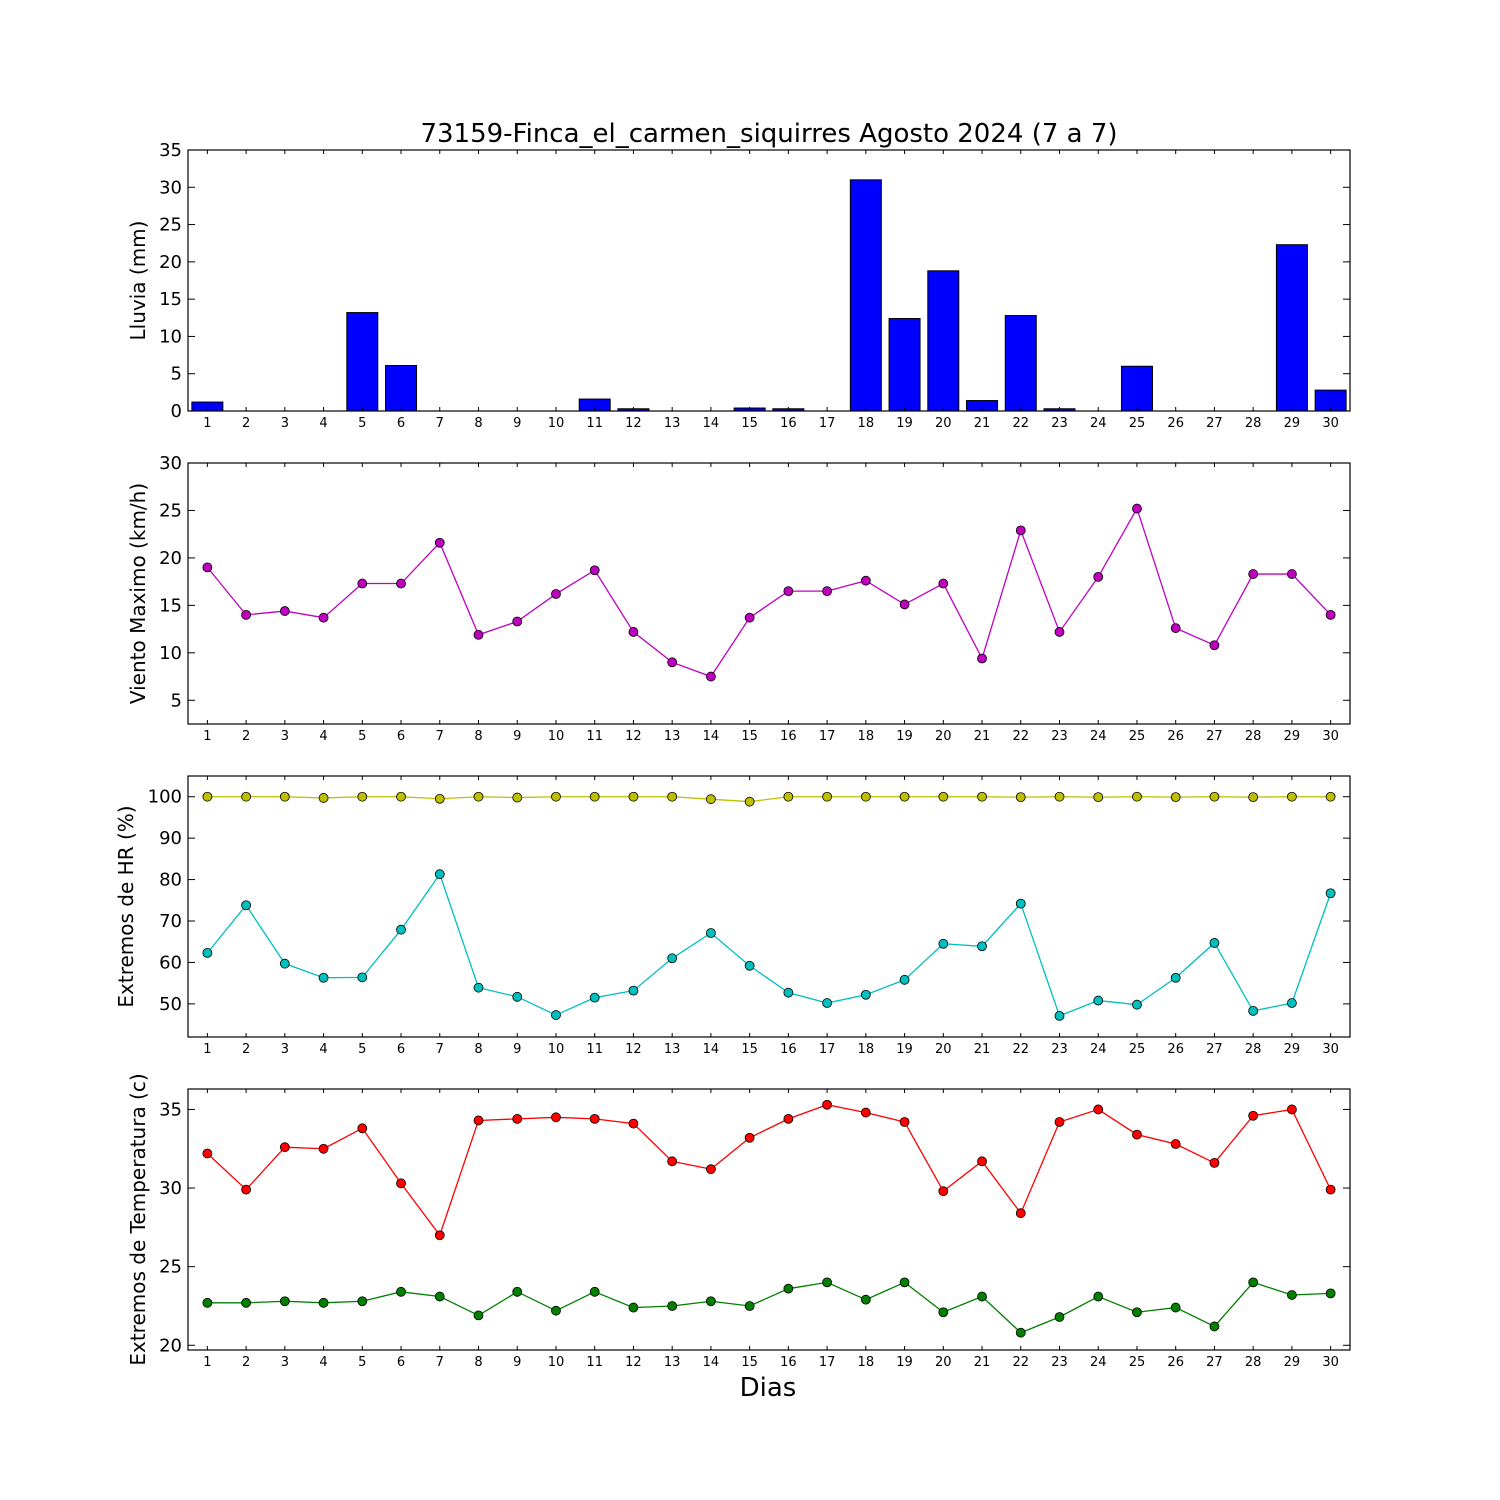 The width and height of the screenshot is (1500, 1500). I want to click on x-tick-label: 29, so click(1292, 736).